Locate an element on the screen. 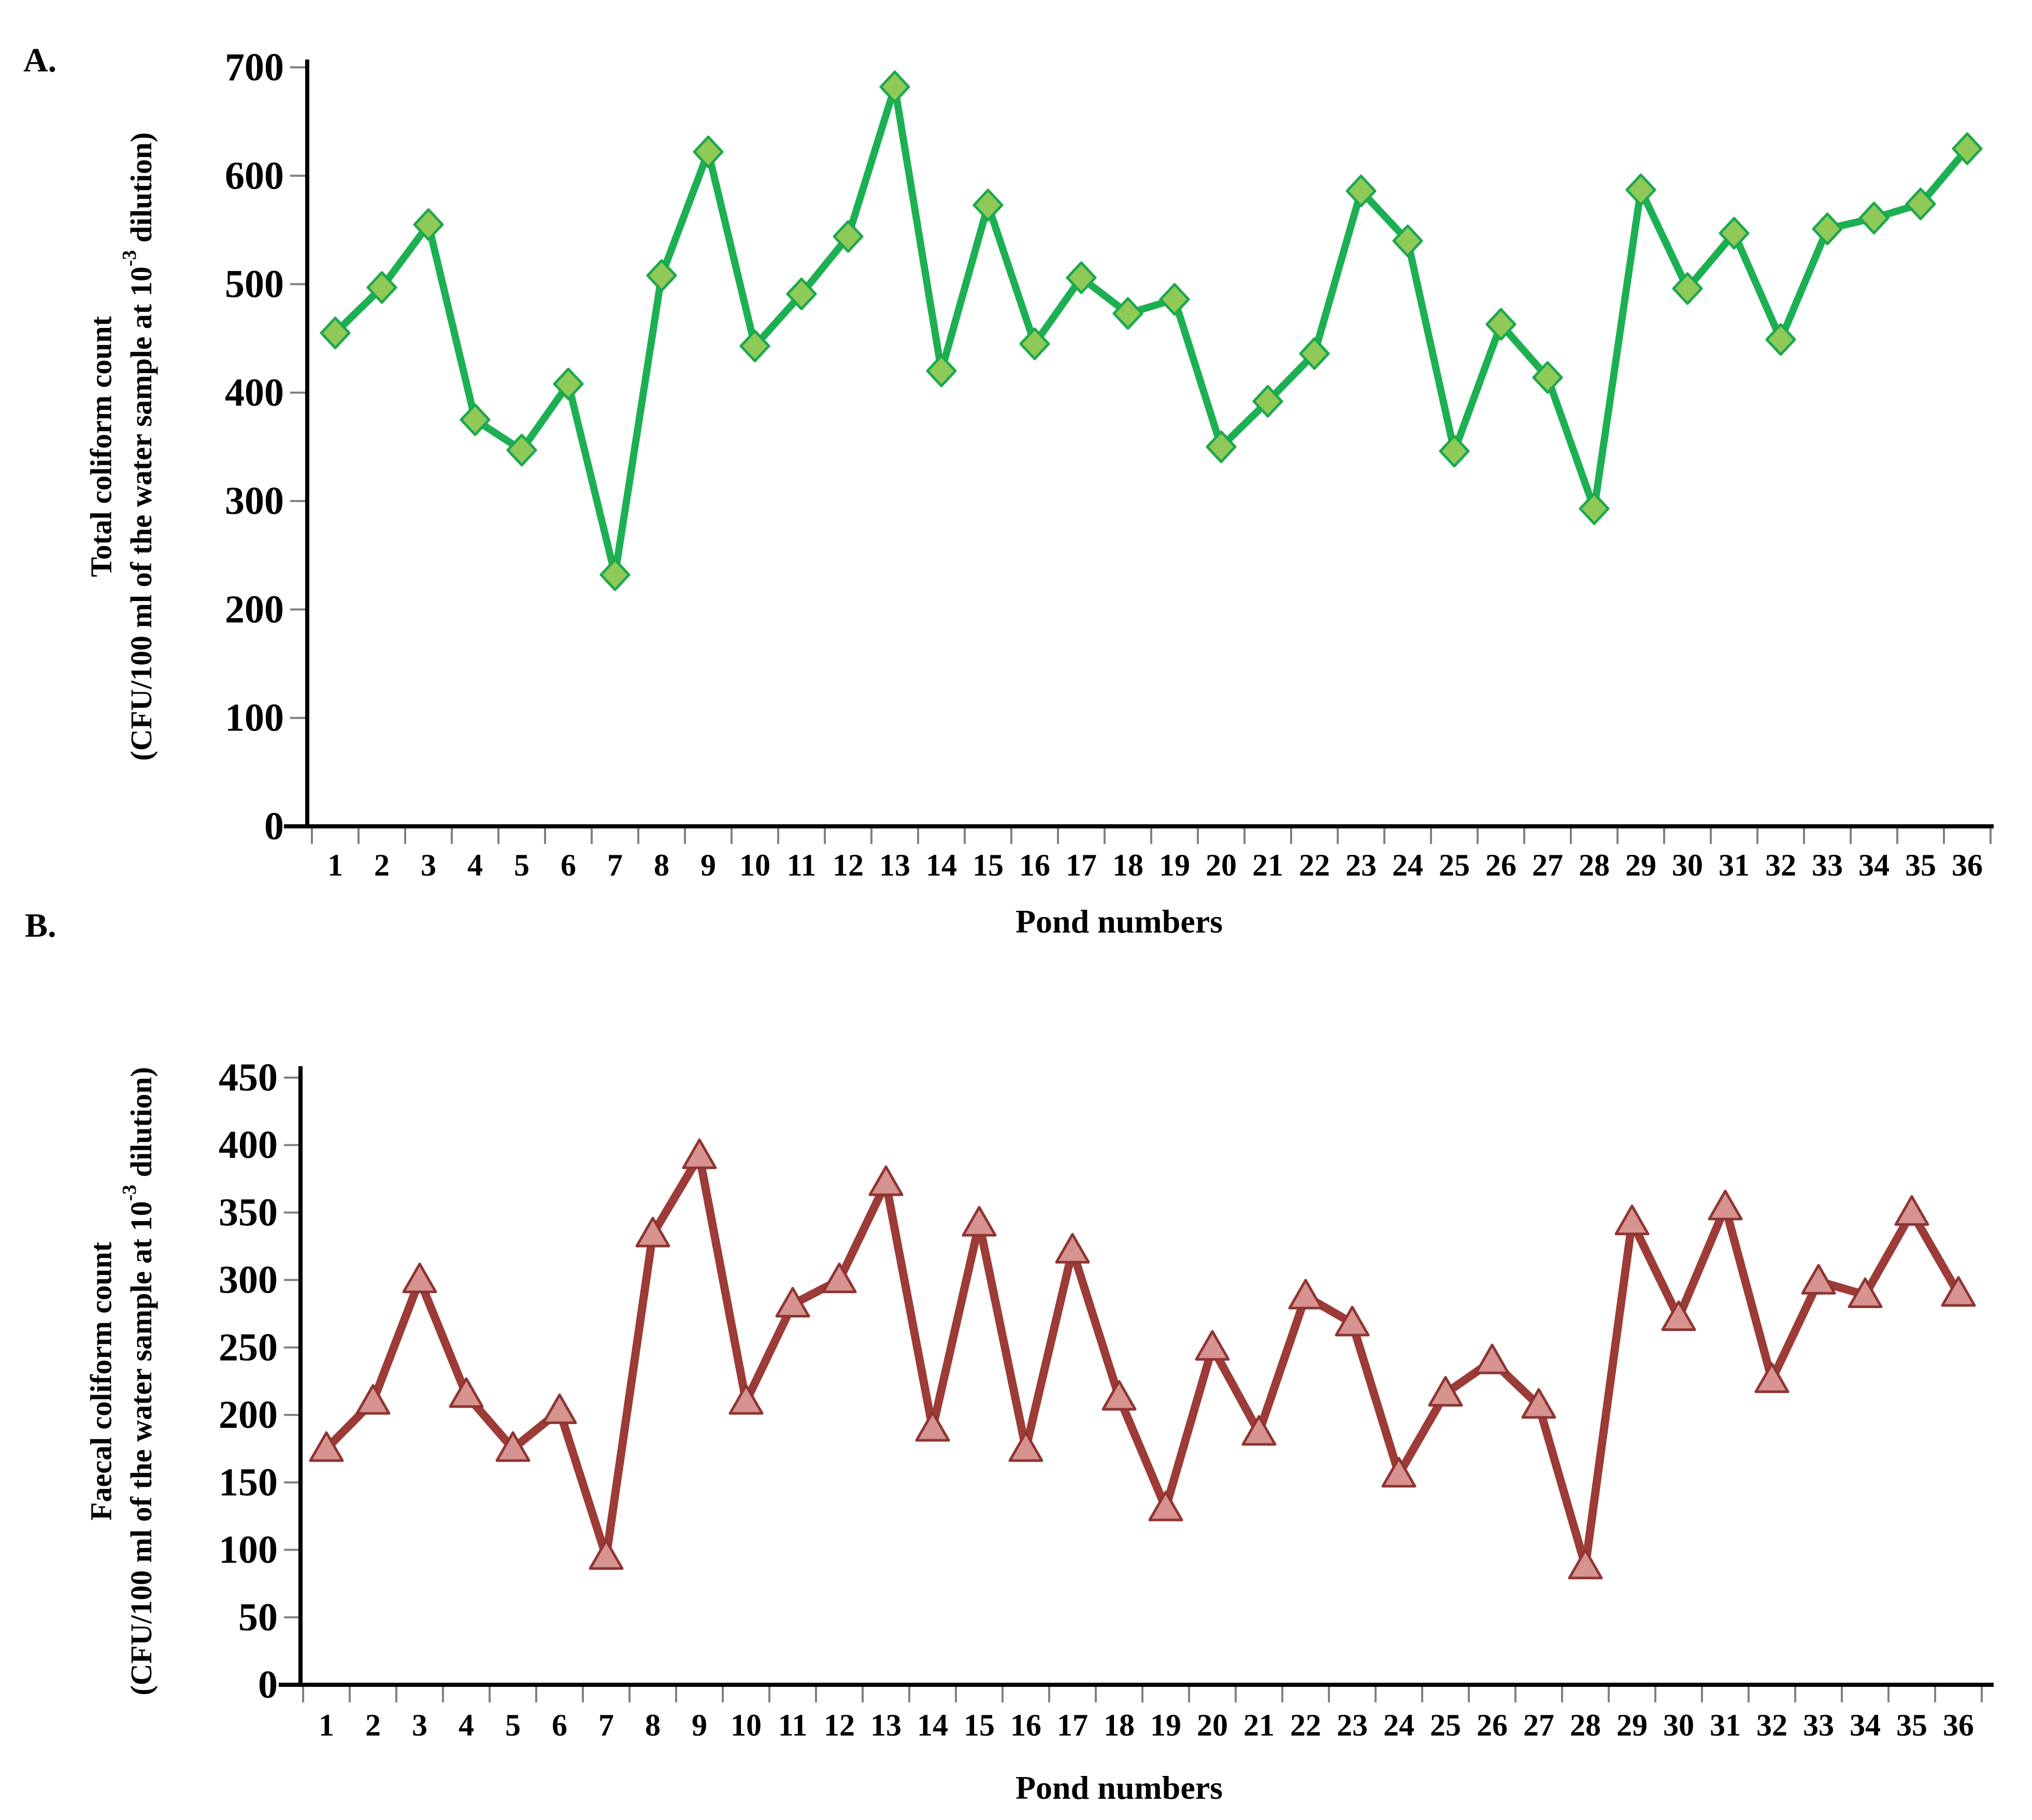 The image size is (2032, 1820). y-axis-title-superscript: -3 is located at coordinates (129, 258).